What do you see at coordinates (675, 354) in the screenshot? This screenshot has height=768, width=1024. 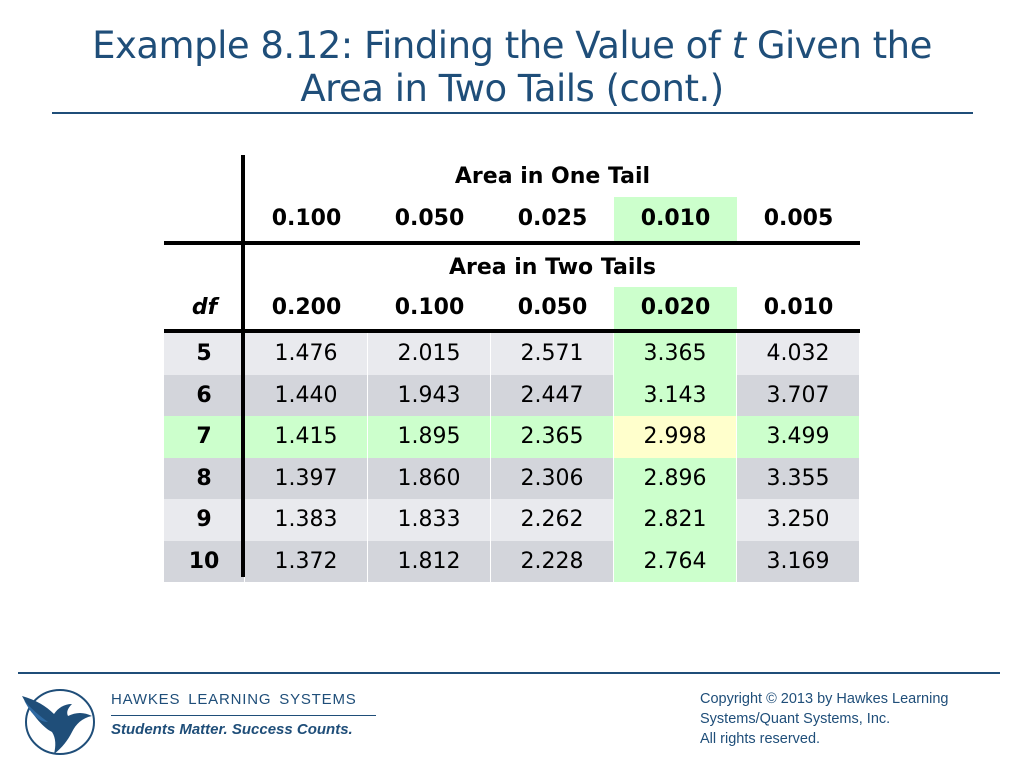 I see `t-value-cell: 3.365` at bounding box center [675, 354].